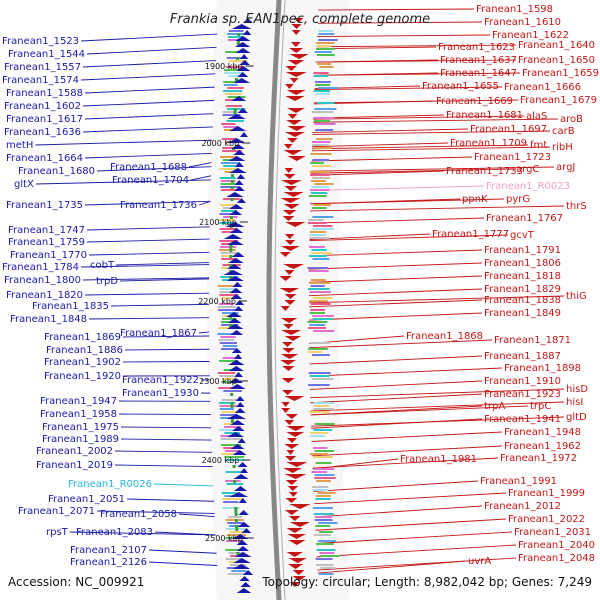 This screenshot has width=600, height=600. What do you see at coordinates (40, 267) in the screenshot?
I see `gene-label-left: Franean1_1784` at bounding box center [40, 267].